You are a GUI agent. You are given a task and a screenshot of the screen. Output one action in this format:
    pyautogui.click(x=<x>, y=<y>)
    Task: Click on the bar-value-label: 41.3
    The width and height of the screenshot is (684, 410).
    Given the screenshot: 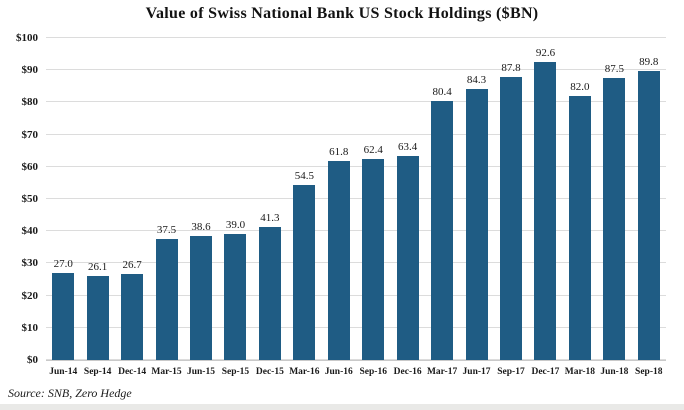 What is the action you would take?
    pyautogui.click(x=270, y=218)
    